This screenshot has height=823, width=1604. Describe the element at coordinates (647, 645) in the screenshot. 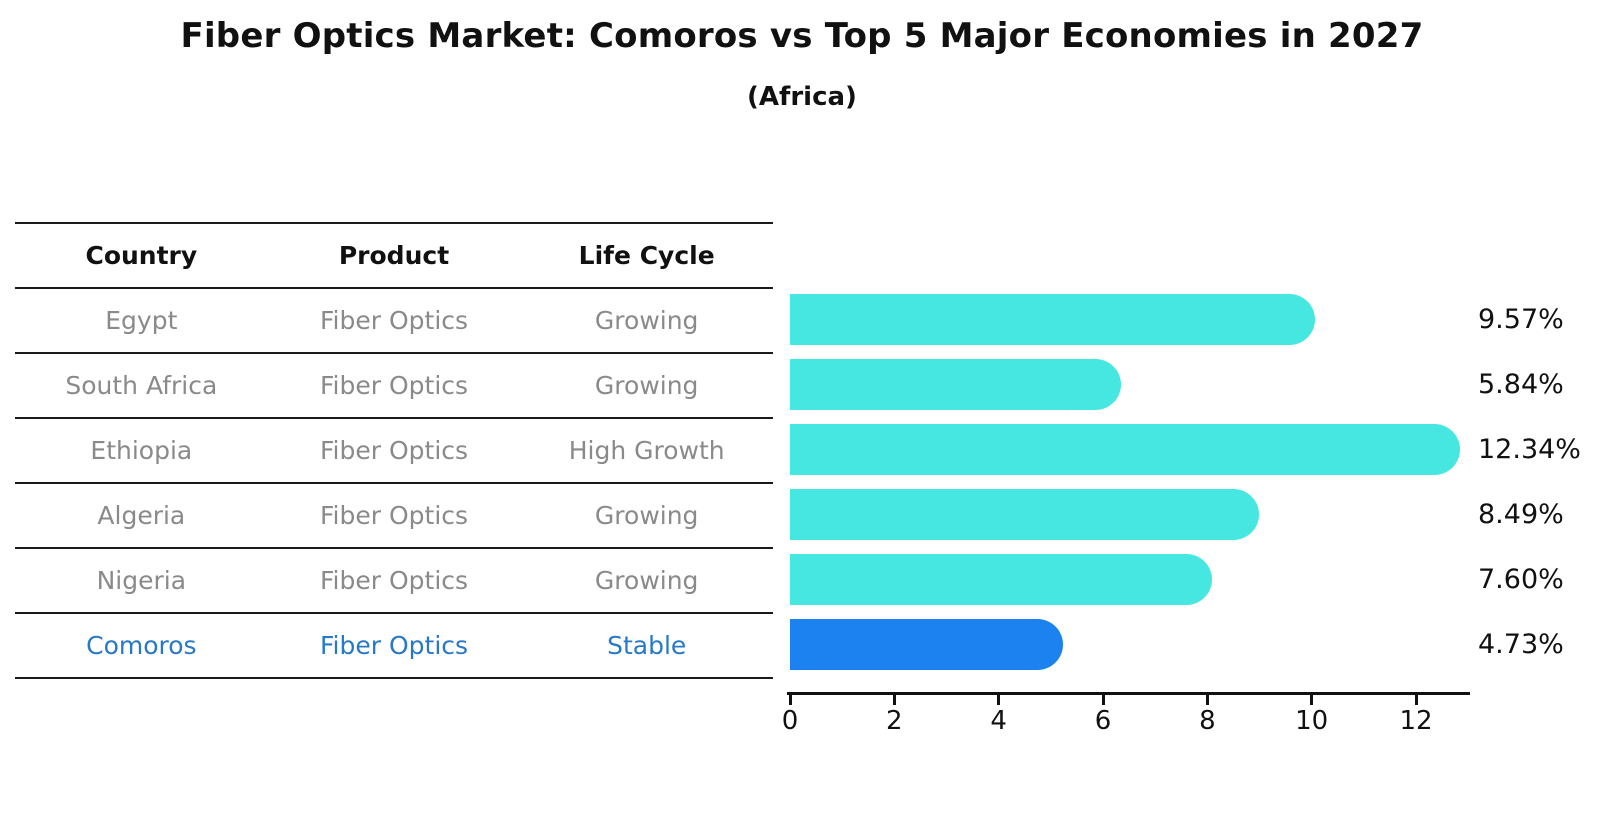

I see `table-cell-life-cycle: Stable` at that location.